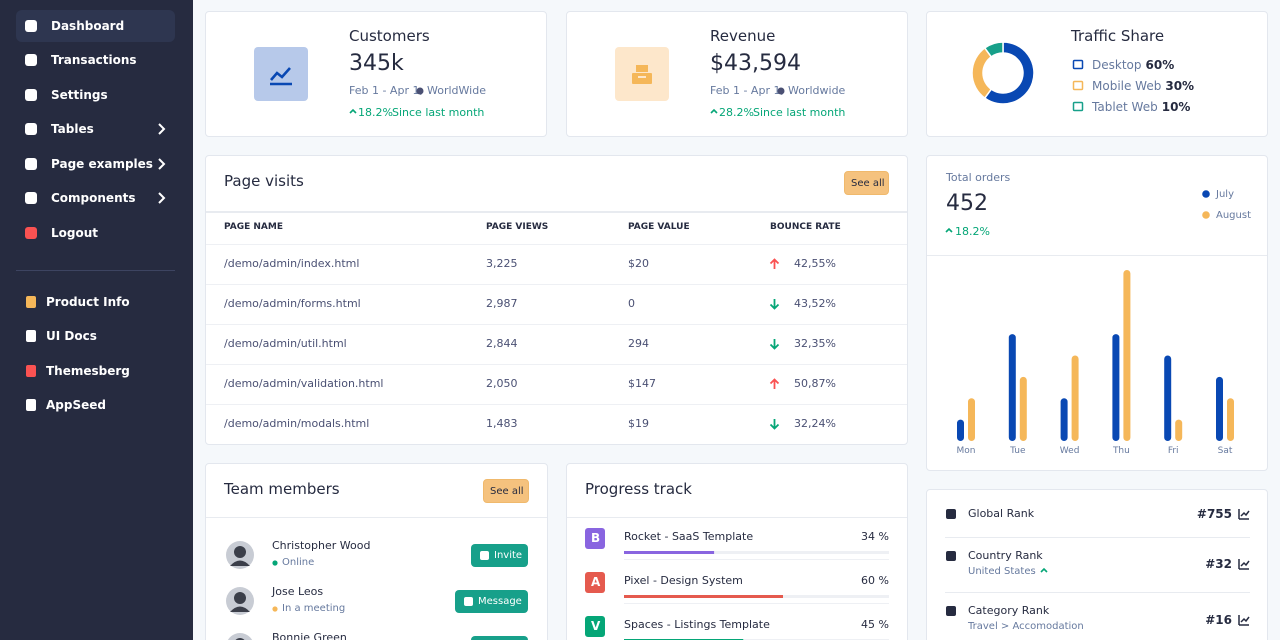 This screenshot has height=640, width=1280. Describe the element at coordinates (967, 204) in the screenshot. I see `orders-total: 452` at that location.